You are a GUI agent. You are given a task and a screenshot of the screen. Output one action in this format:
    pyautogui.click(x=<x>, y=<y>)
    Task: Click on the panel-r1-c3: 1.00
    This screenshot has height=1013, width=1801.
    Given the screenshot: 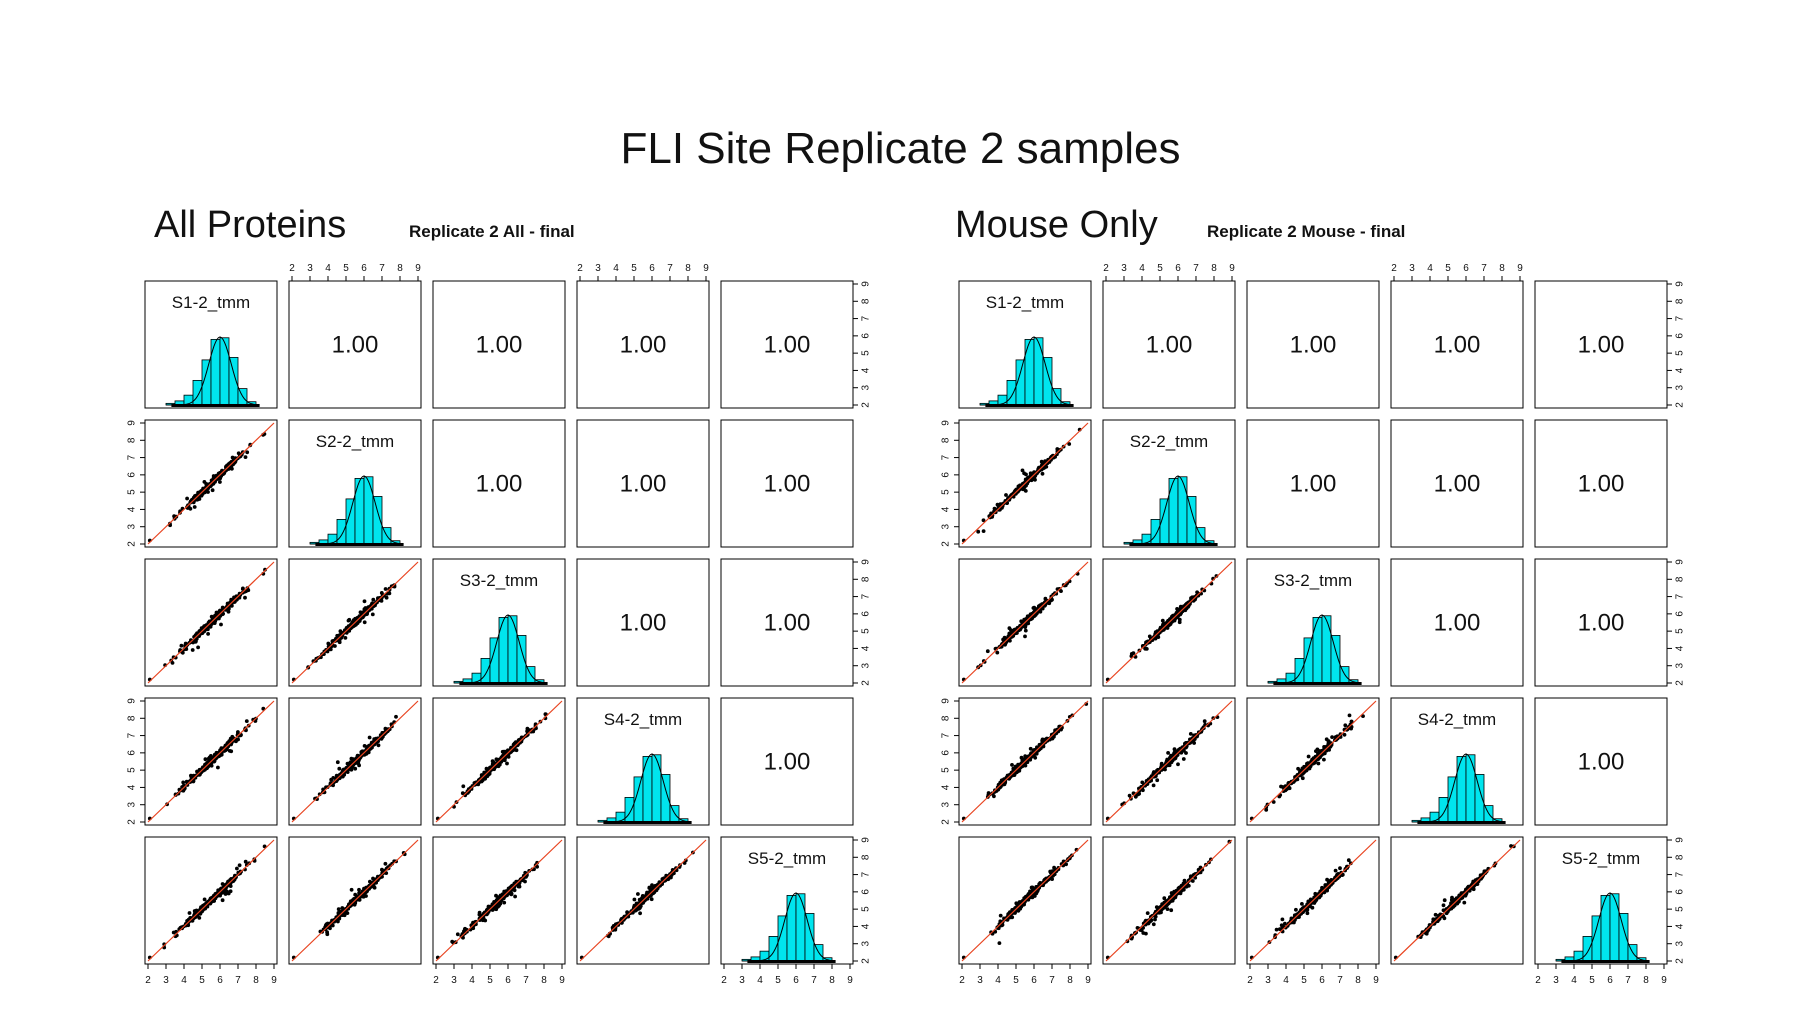 What is the action you would take?
    pyautogui.click(x=499, y=344)
    